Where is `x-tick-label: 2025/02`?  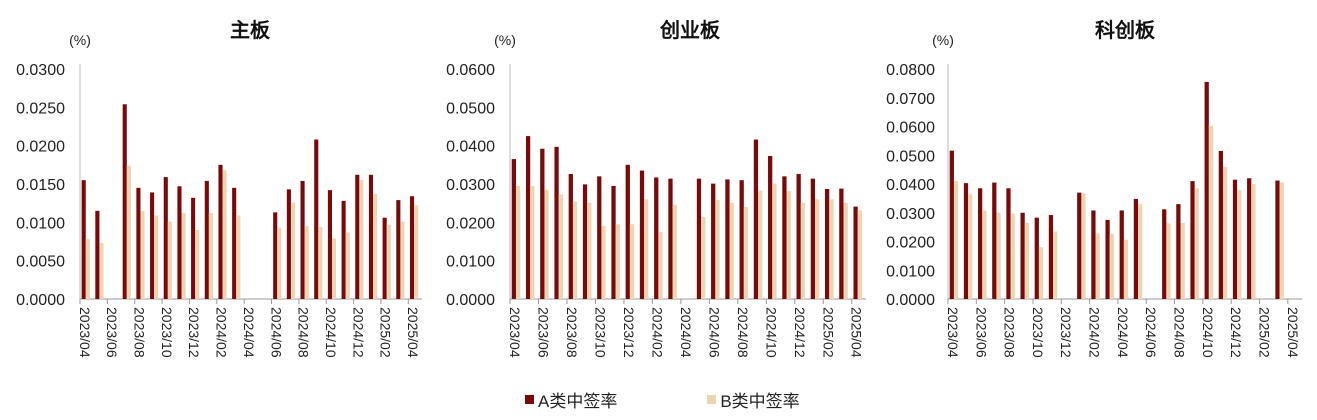 x-tick-label: 2025/02 is located at coordinates (828, 332).